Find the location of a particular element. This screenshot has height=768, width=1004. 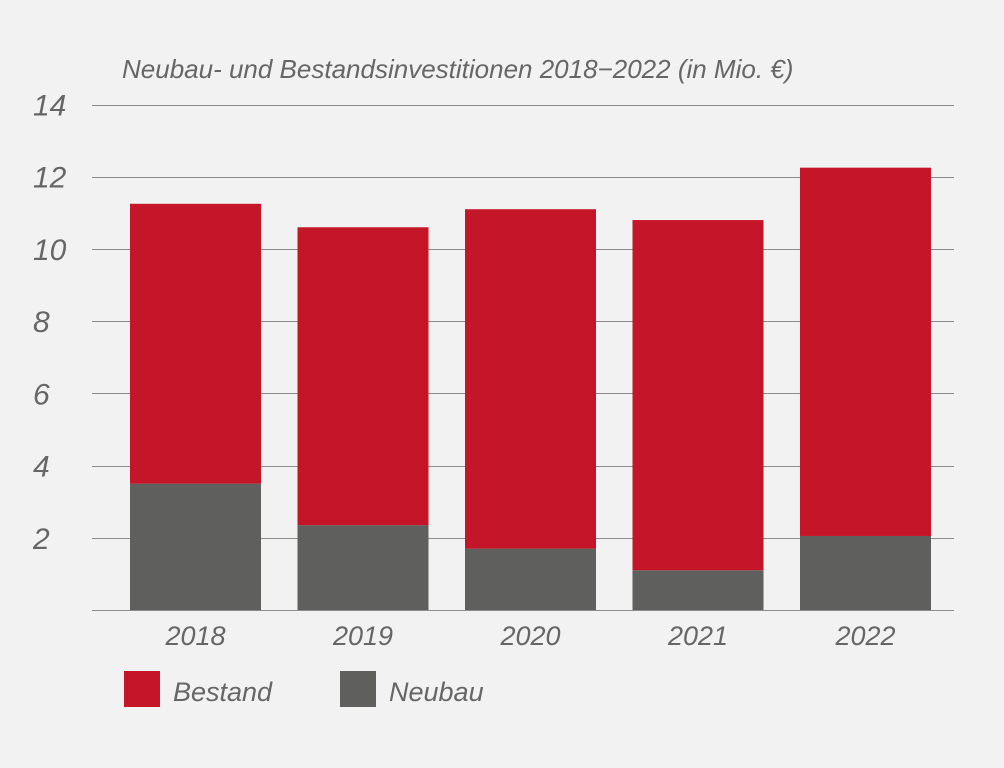

legend-label-bestand: Bestand is located at coordinates (223, 692).